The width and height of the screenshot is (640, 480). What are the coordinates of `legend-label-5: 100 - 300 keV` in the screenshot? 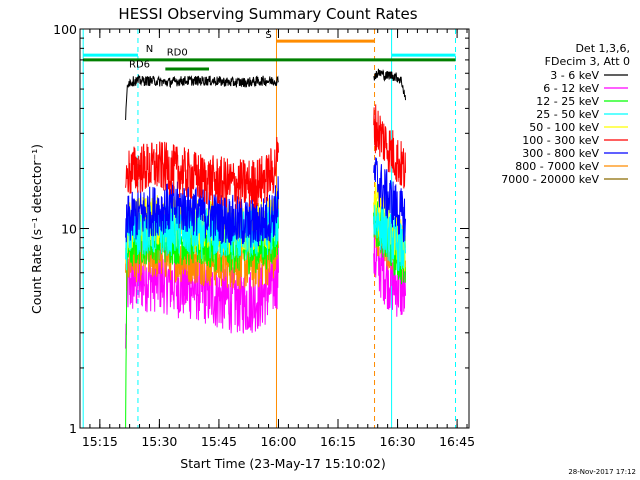 It's located at (560, 140).